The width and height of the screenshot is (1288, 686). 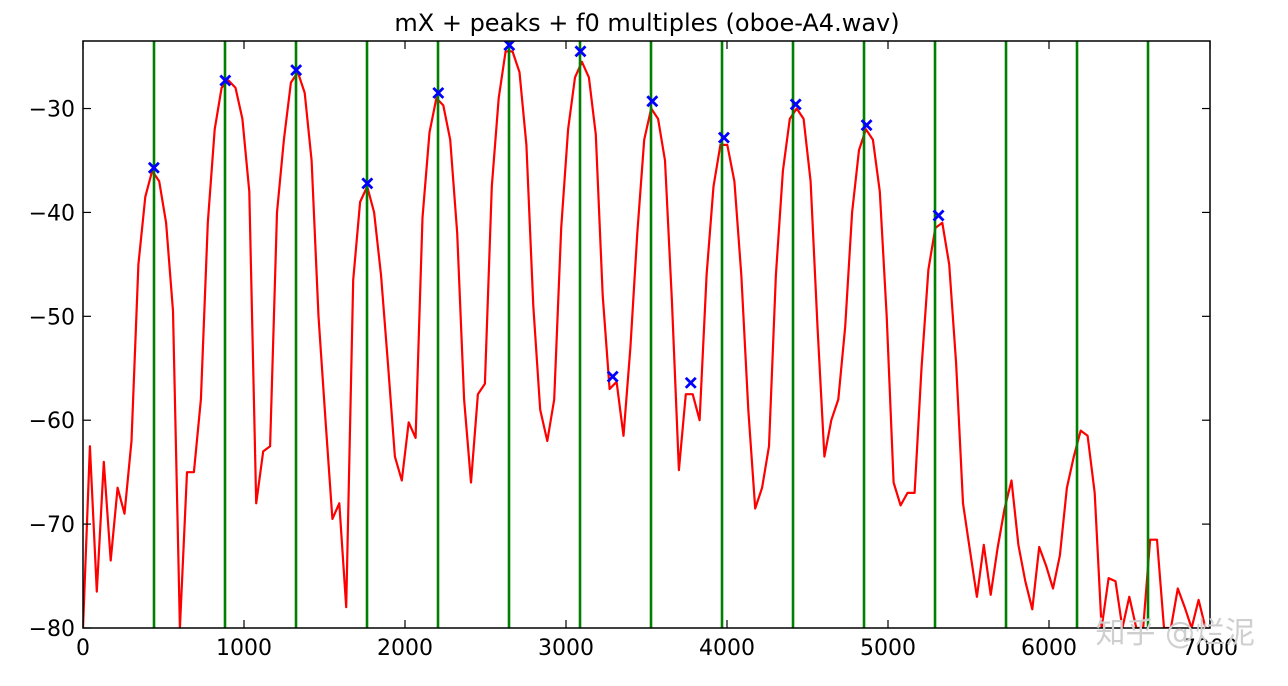 I want to click on x-tick-label: 5000, so click(x=888, y=648).